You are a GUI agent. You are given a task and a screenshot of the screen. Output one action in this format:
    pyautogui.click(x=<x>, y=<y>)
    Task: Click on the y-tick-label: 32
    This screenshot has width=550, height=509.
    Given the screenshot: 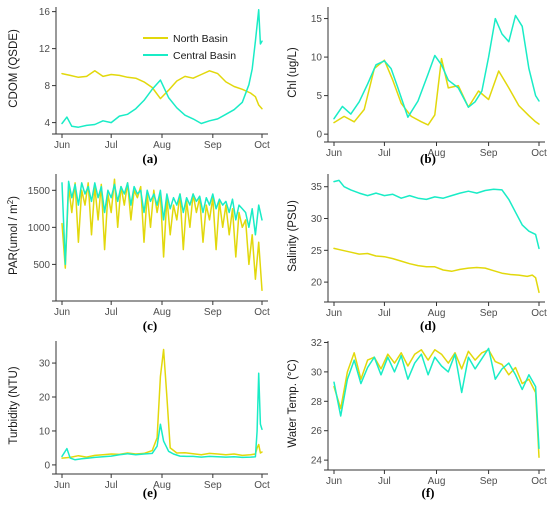 What is the action you would take?
    pyautogui.click(x=317, y=343)
    